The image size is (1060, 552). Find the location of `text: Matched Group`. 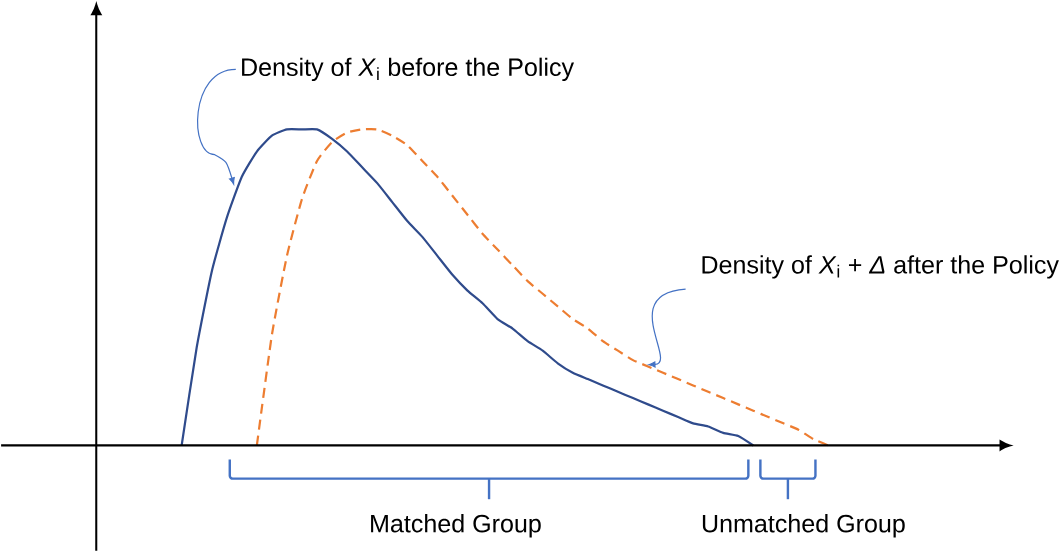

text: Matched Group is located at coordinates (456, 526).